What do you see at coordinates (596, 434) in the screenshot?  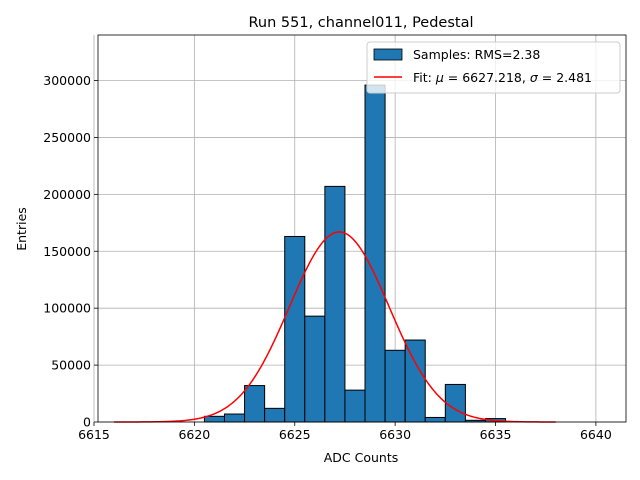 I see `x-tick-label: 6640` at bounding box center [596, 434].